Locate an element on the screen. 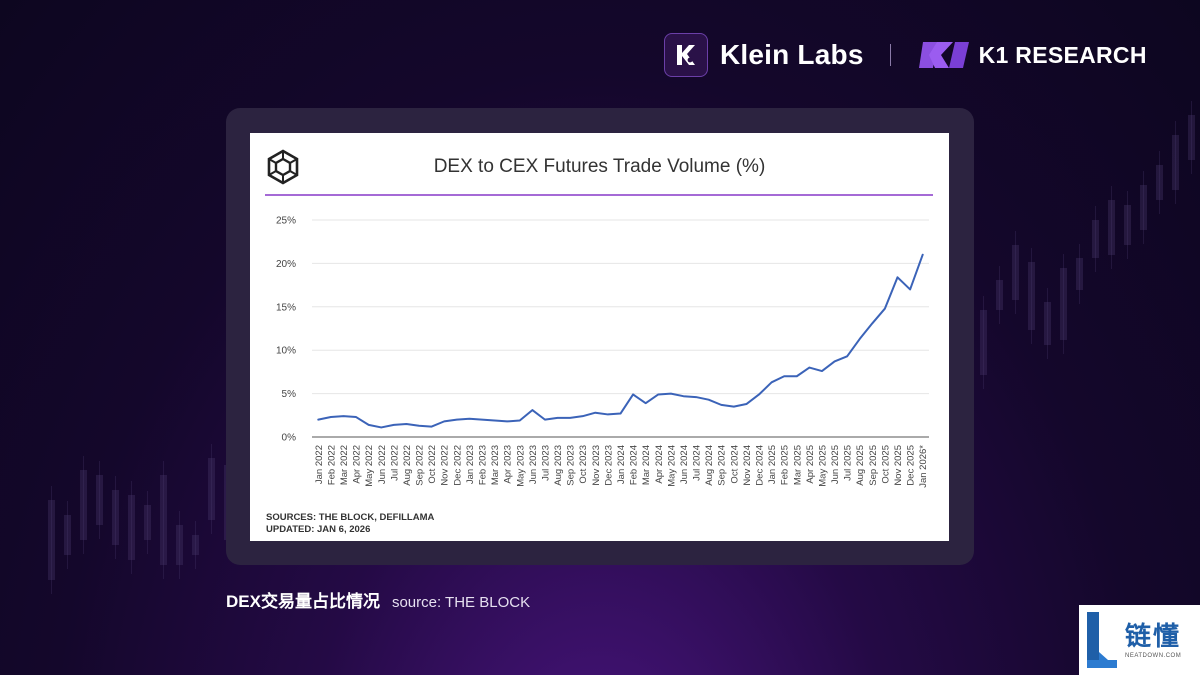  x-tick-label: Jan 2022 is located at coordinates (319, 464).